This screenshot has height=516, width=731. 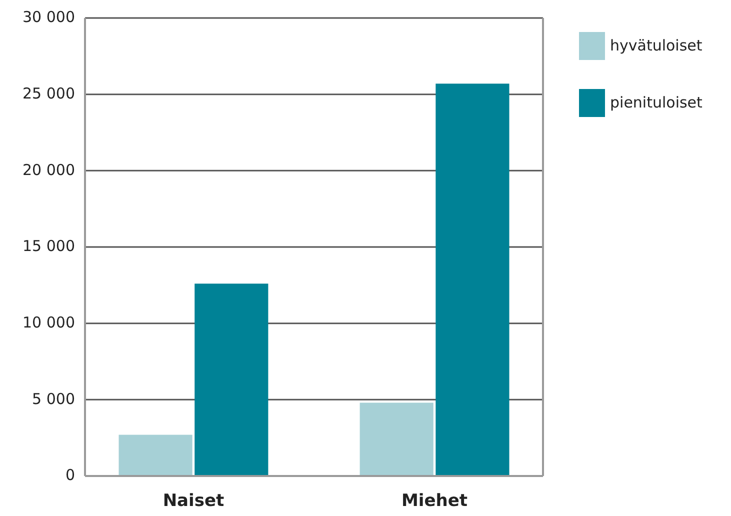 I want to click on y-tick-label: 0, so click(x=70, y=475).